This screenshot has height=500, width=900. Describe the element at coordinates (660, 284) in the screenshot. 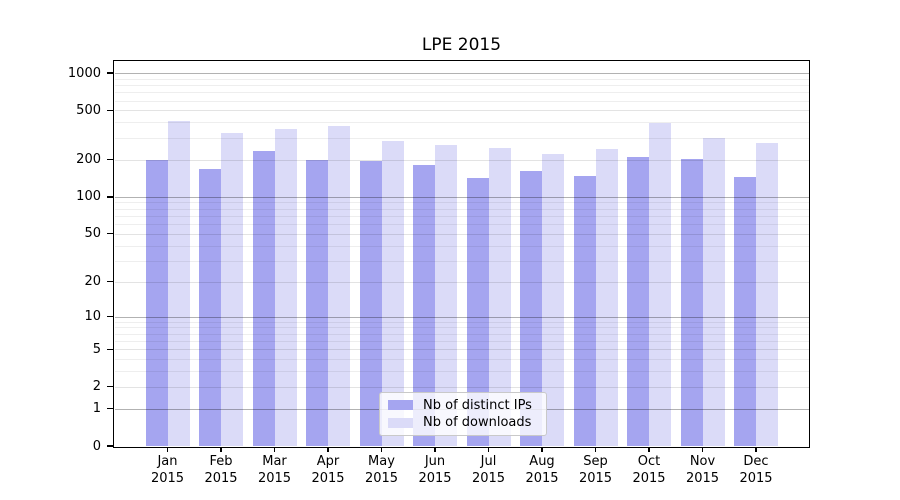

I see `bar-downloads-oct` at that location.